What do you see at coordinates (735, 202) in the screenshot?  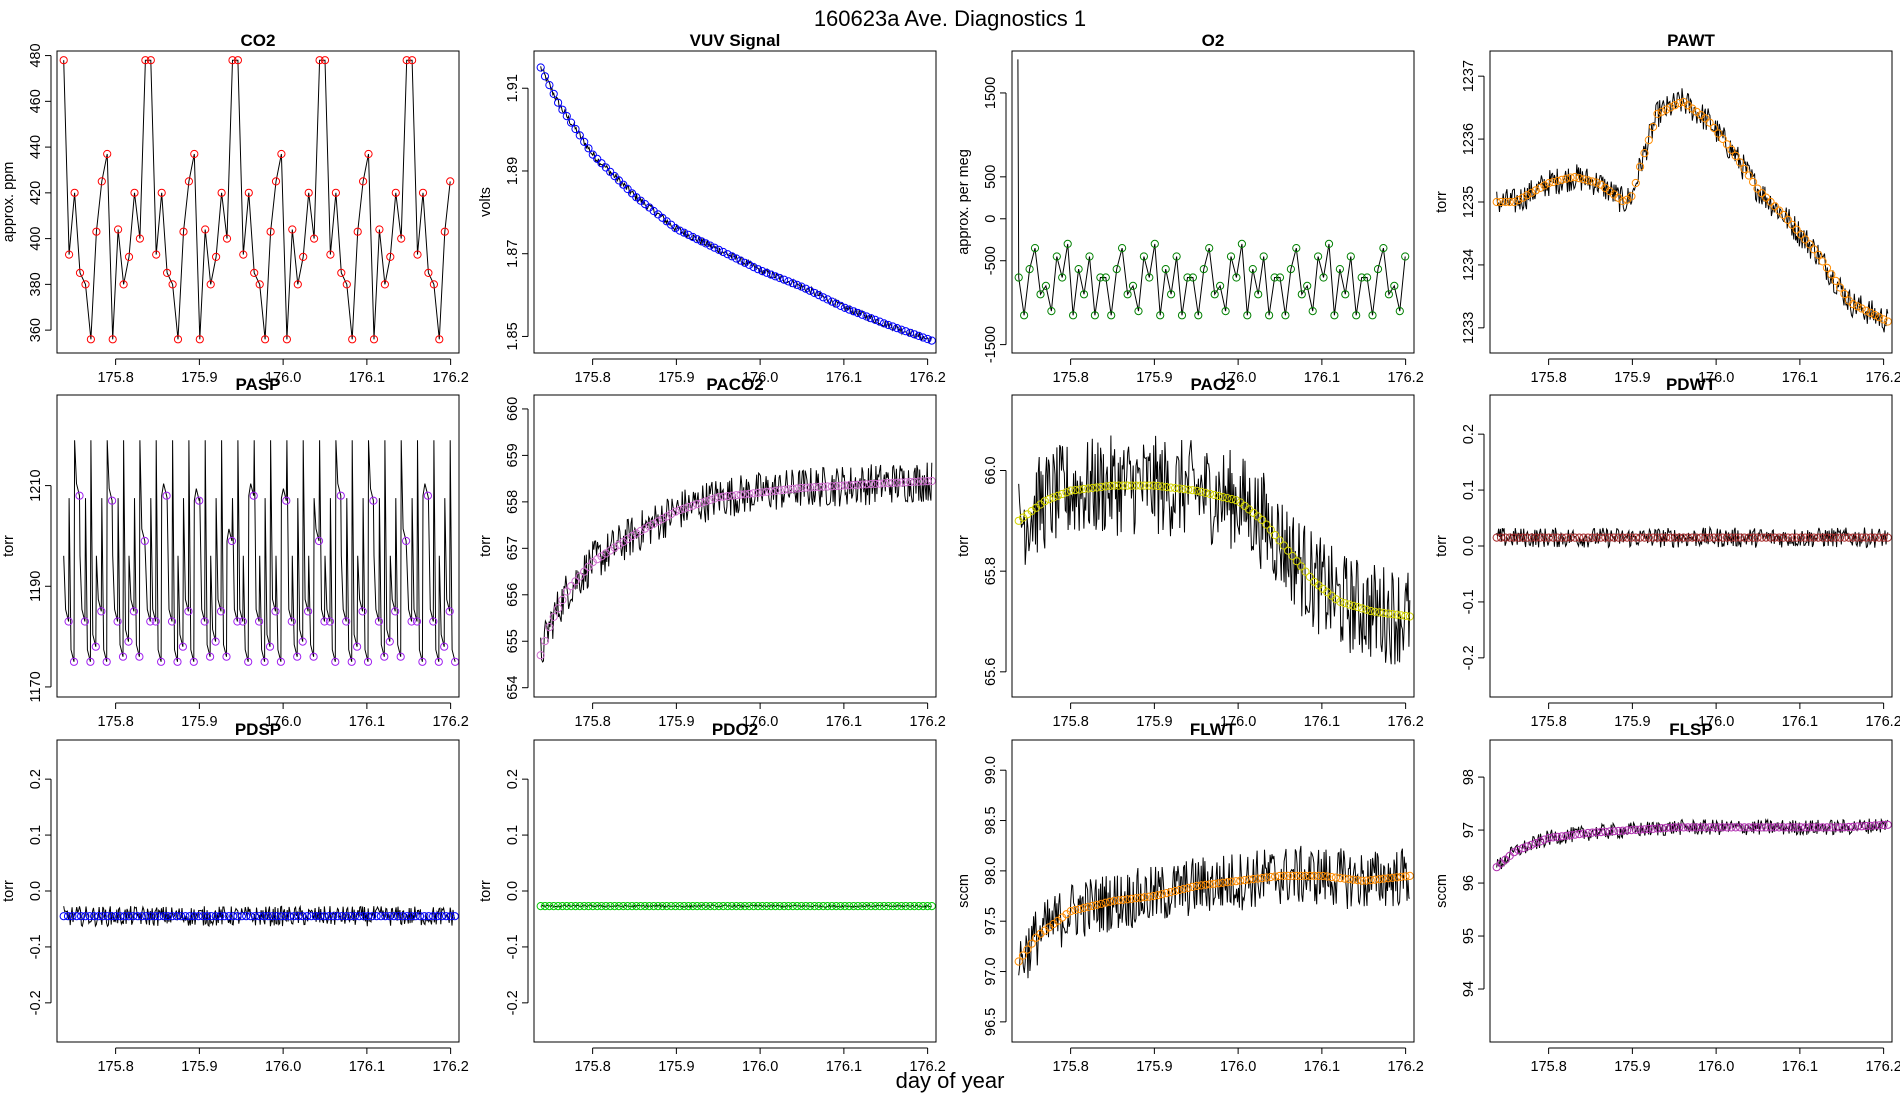 I see `plot-frame-vuv-signal` at bounding box center [735, 202].